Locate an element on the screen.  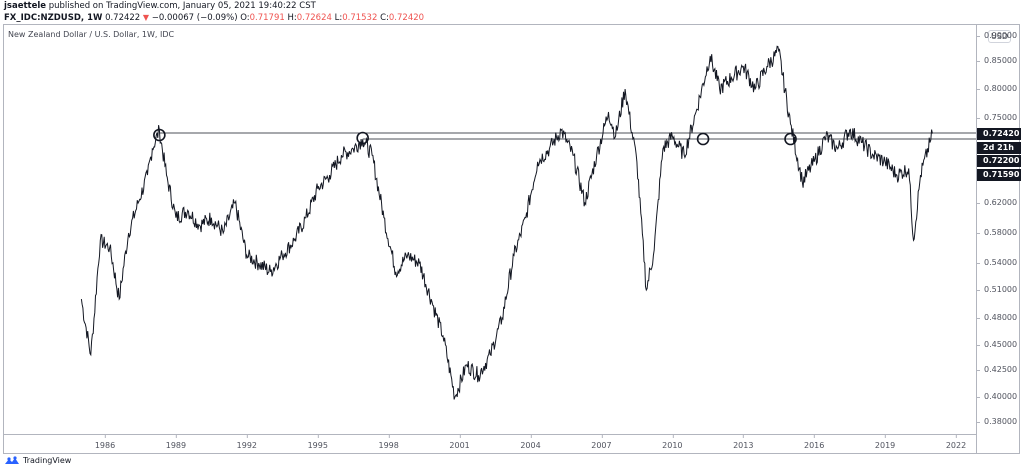
price-axis-tick: 0.90000 is located at coordinates (999, 36).